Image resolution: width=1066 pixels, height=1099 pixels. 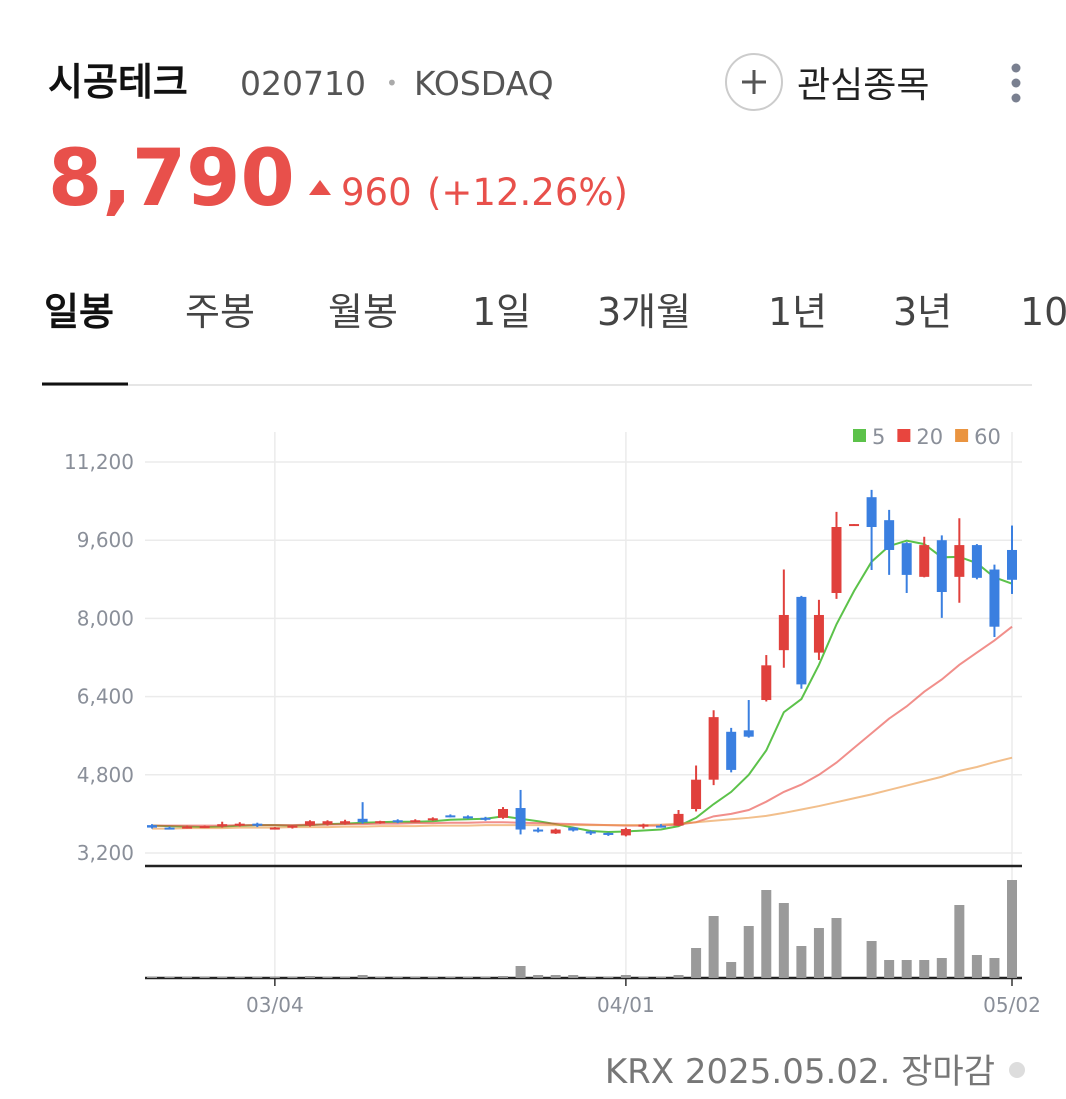 What do you see at coordinates (800, 1072) in the screenshot?
I see `footer-status: KRX 2025.05.02. 장마감` at bounding box center [800, 1072].